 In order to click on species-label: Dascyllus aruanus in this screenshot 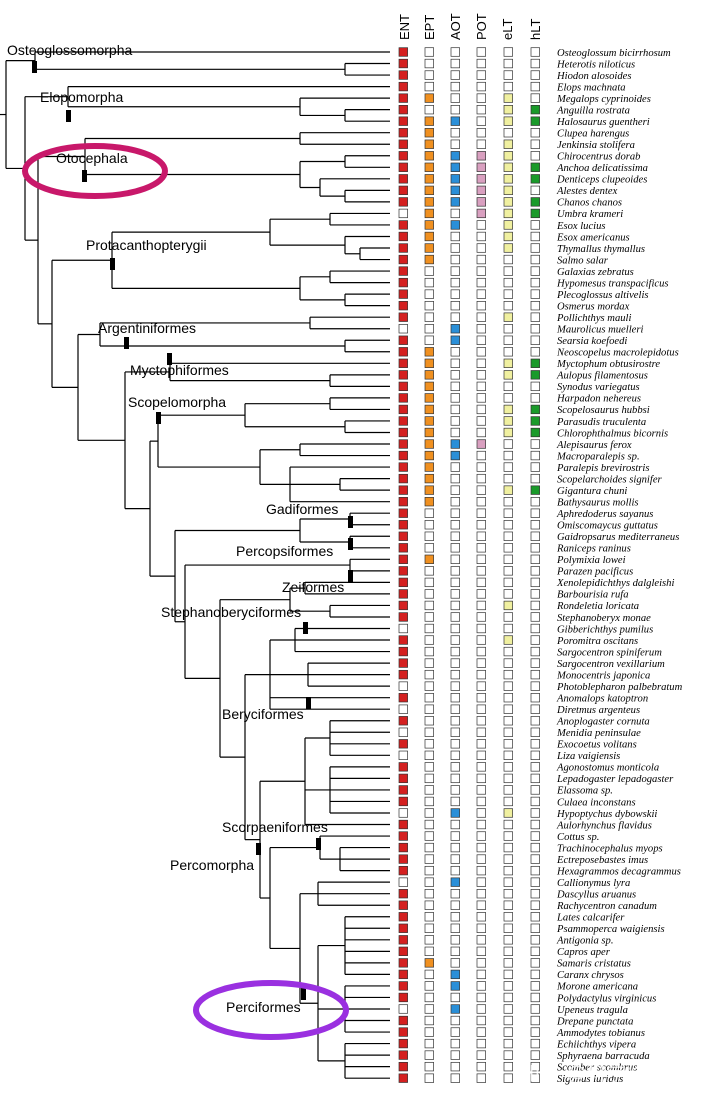, I will do `click(596, 894)`.